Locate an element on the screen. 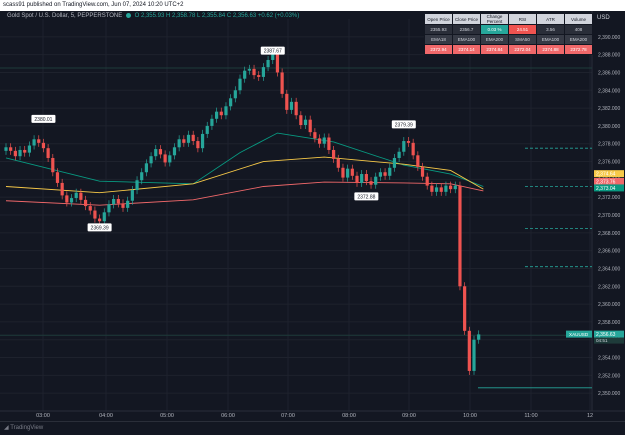 This screenshot has height=435, width=625. y-tick-label: 2,362.000 is located at coordinates (609, 287).